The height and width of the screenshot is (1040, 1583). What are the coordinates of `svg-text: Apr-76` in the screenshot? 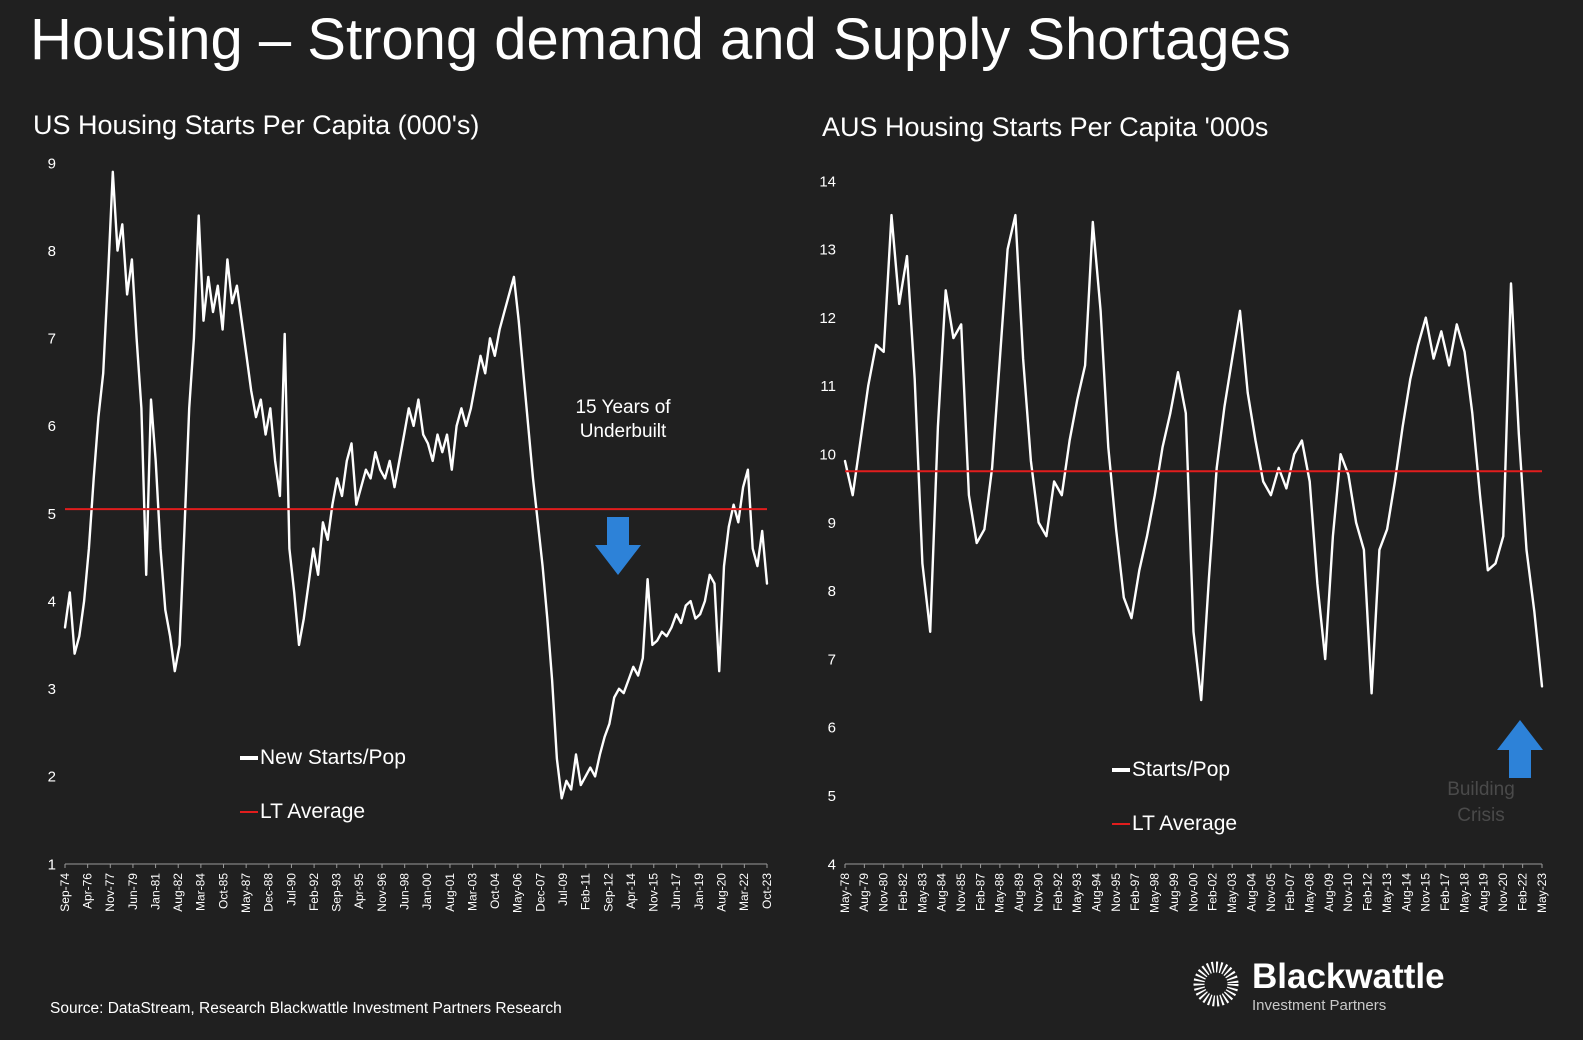 It's located at (87, 891).